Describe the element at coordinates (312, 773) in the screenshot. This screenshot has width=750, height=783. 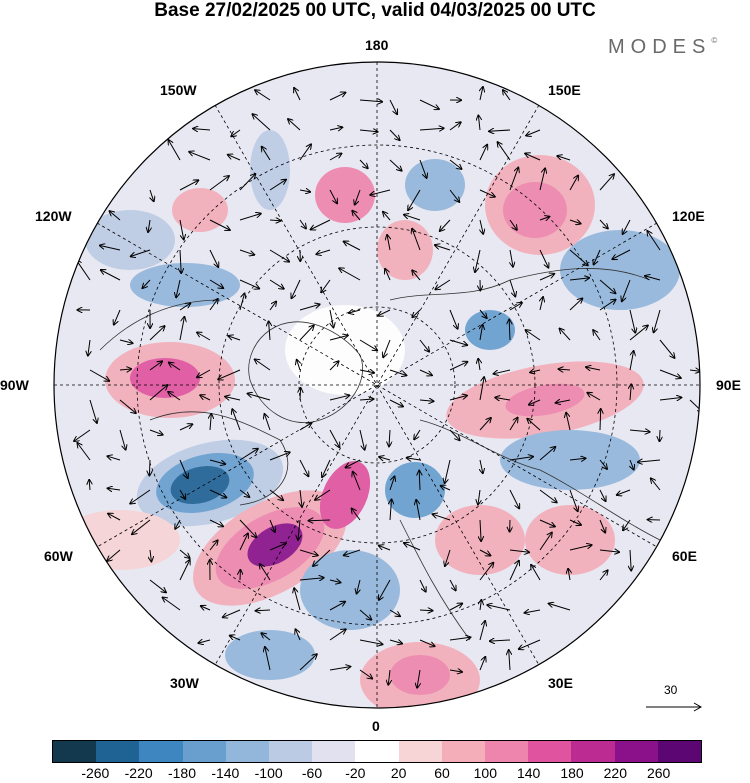
I see `colorbar-tick-label: -60` at that location.